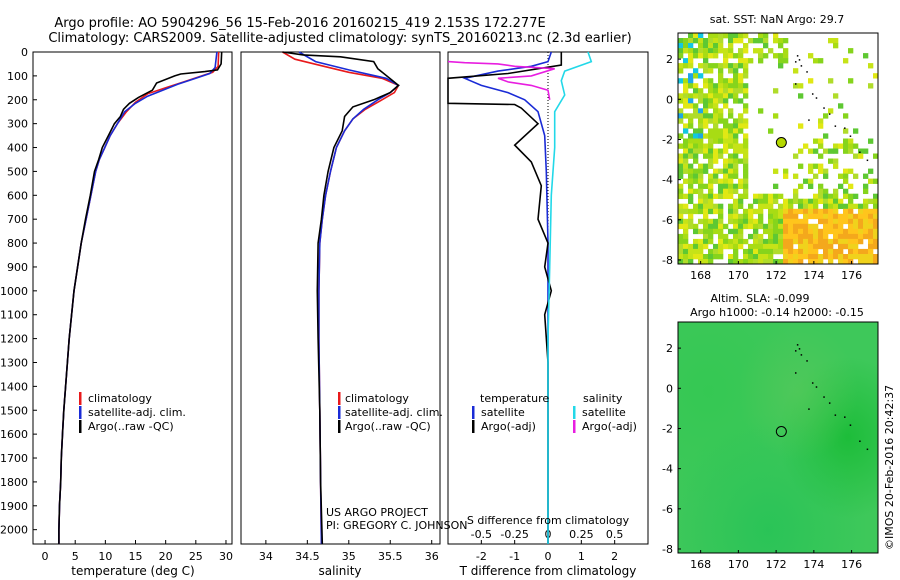 This screenshot has height=580, width=900. I want to click on lat-tick-label: -6, so click(667, 509).